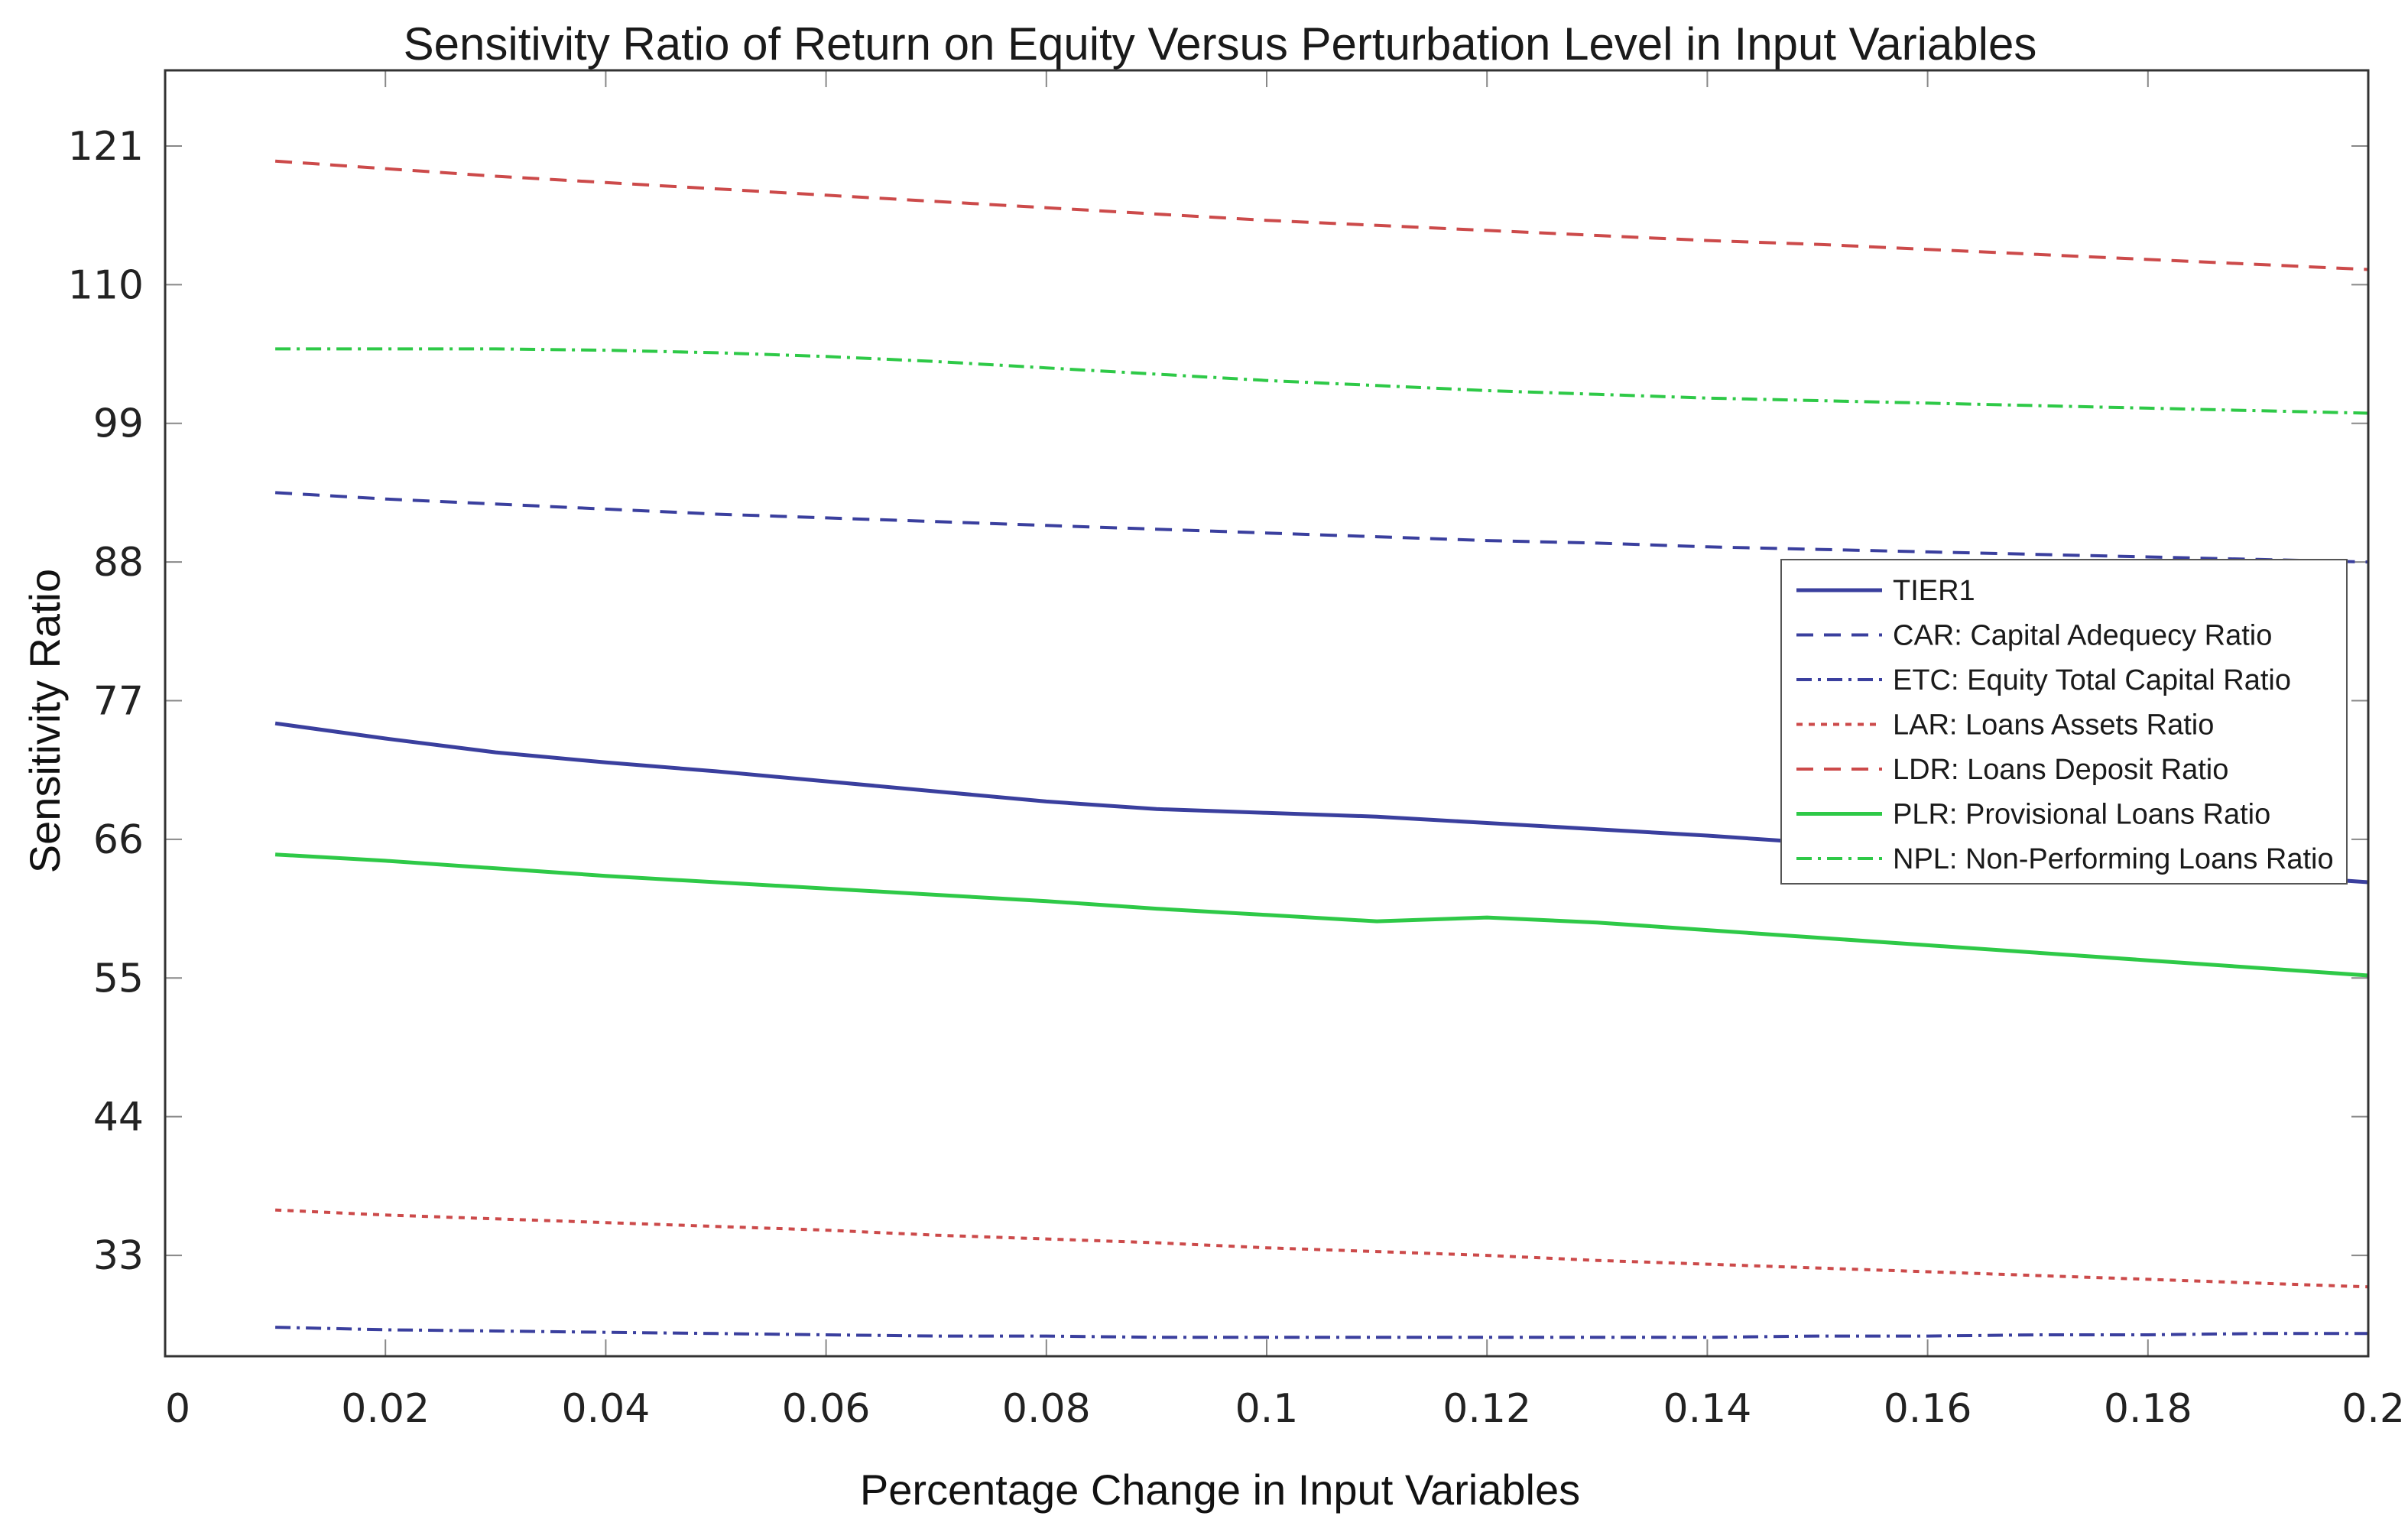  What do you see at coordinates (2060, 770) in the screenshot?
I see `legend-label: LDR: Loans Deposit Ratio` at bounding box center [2060, 770].